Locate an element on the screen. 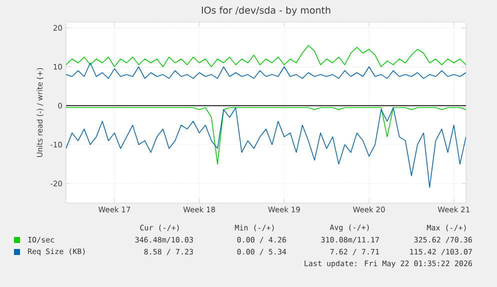 The height and width of the screenshot is (287, 497). chart-title: IOs for /dev/sda - by month is located at coordinates (266, 11).